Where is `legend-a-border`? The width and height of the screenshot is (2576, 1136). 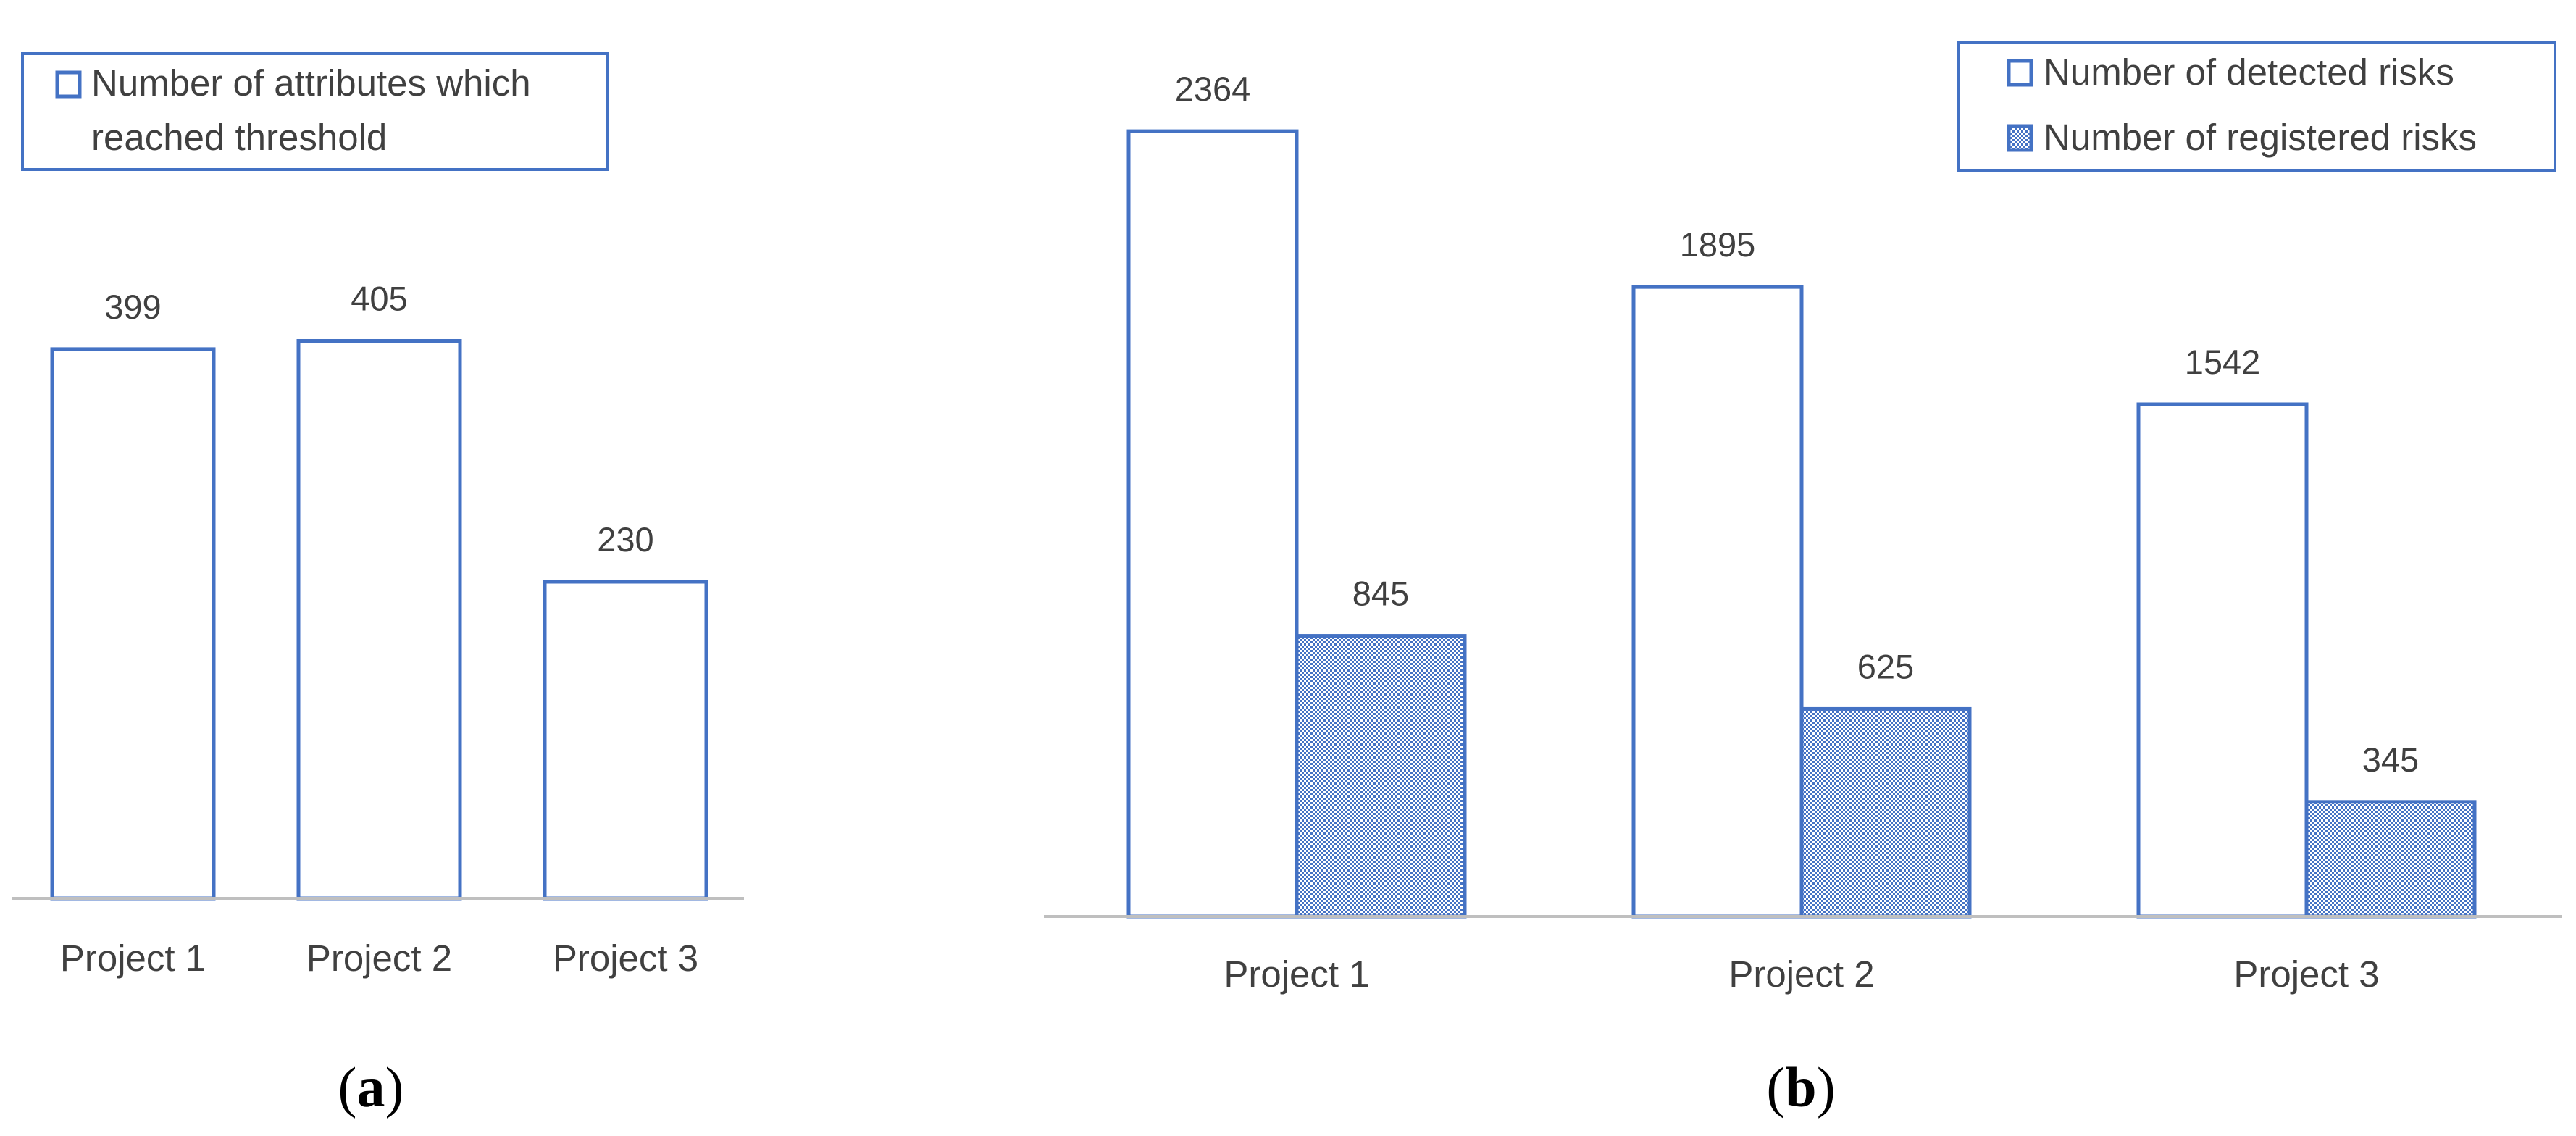 legend-a-border is located at coordinates (315, 111).